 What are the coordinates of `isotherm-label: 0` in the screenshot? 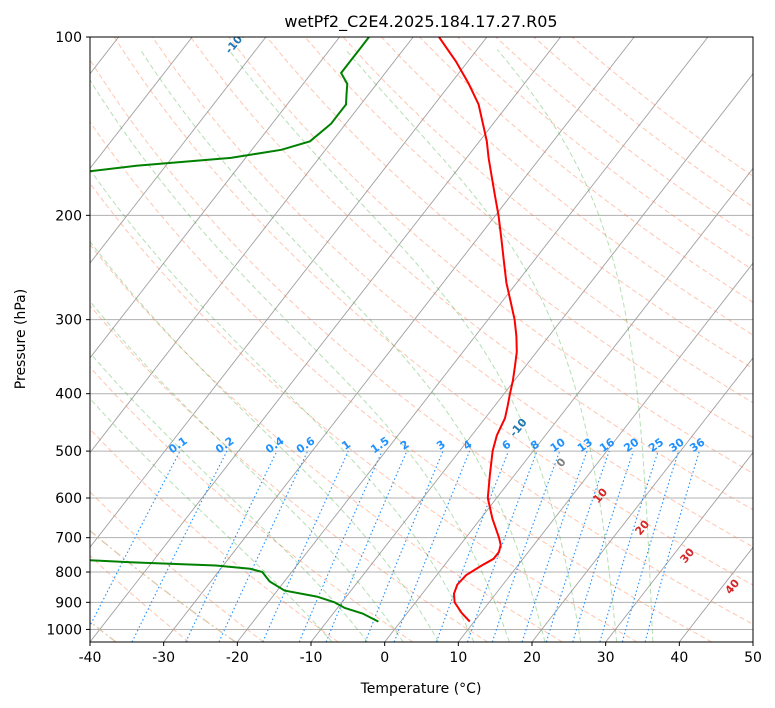 It's located at (561, 462).